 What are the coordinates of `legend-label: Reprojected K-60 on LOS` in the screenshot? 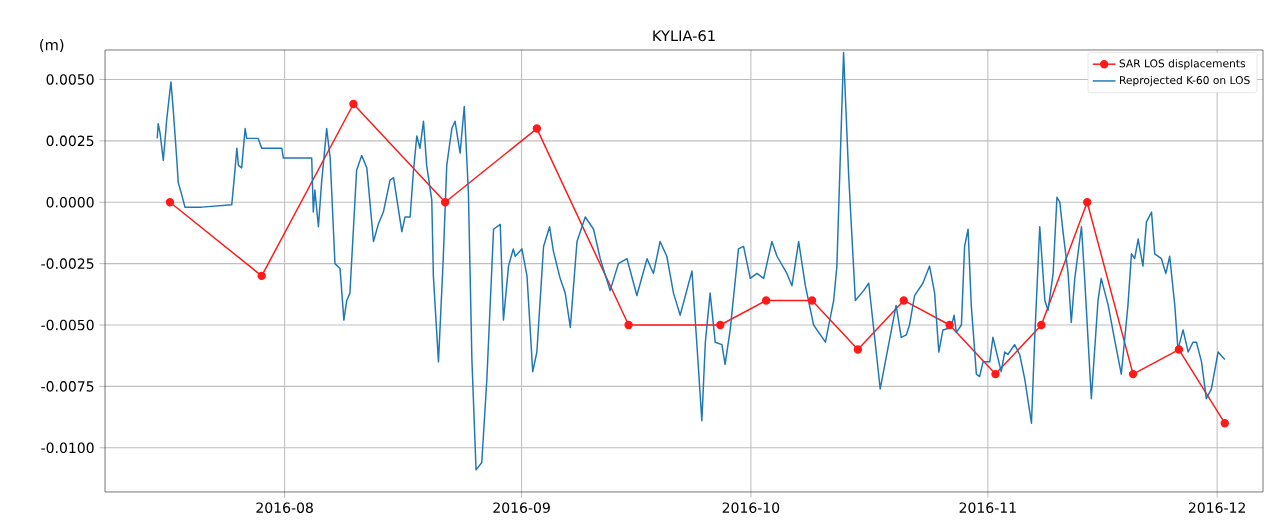 It's located at (1184, 81).